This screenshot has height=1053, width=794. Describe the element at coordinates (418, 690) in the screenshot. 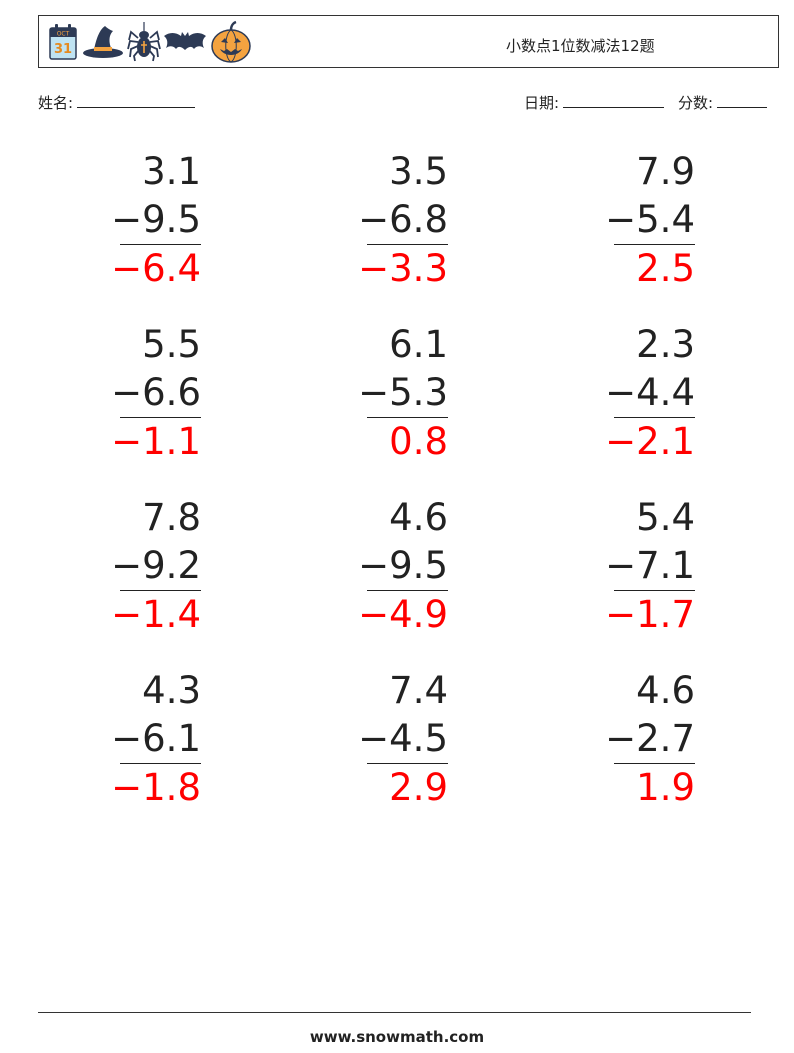

I see `minuend: 7.4` at that location.